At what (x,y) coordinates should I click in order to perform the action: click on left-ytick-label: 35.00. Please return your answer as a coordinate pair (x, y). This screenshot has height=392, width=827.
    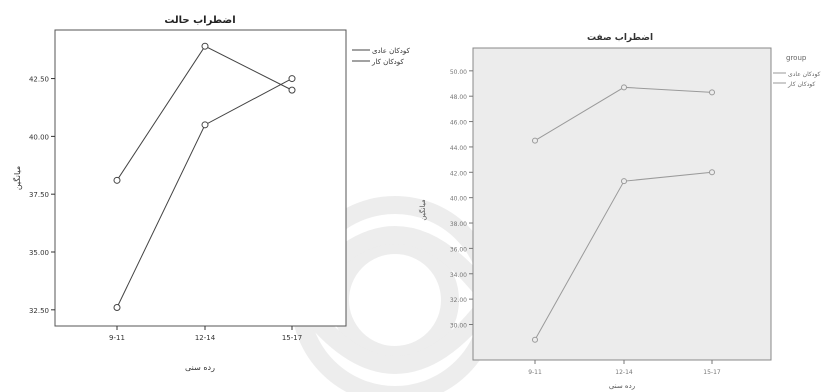
    Looking at the image, I should click on (39, 253).